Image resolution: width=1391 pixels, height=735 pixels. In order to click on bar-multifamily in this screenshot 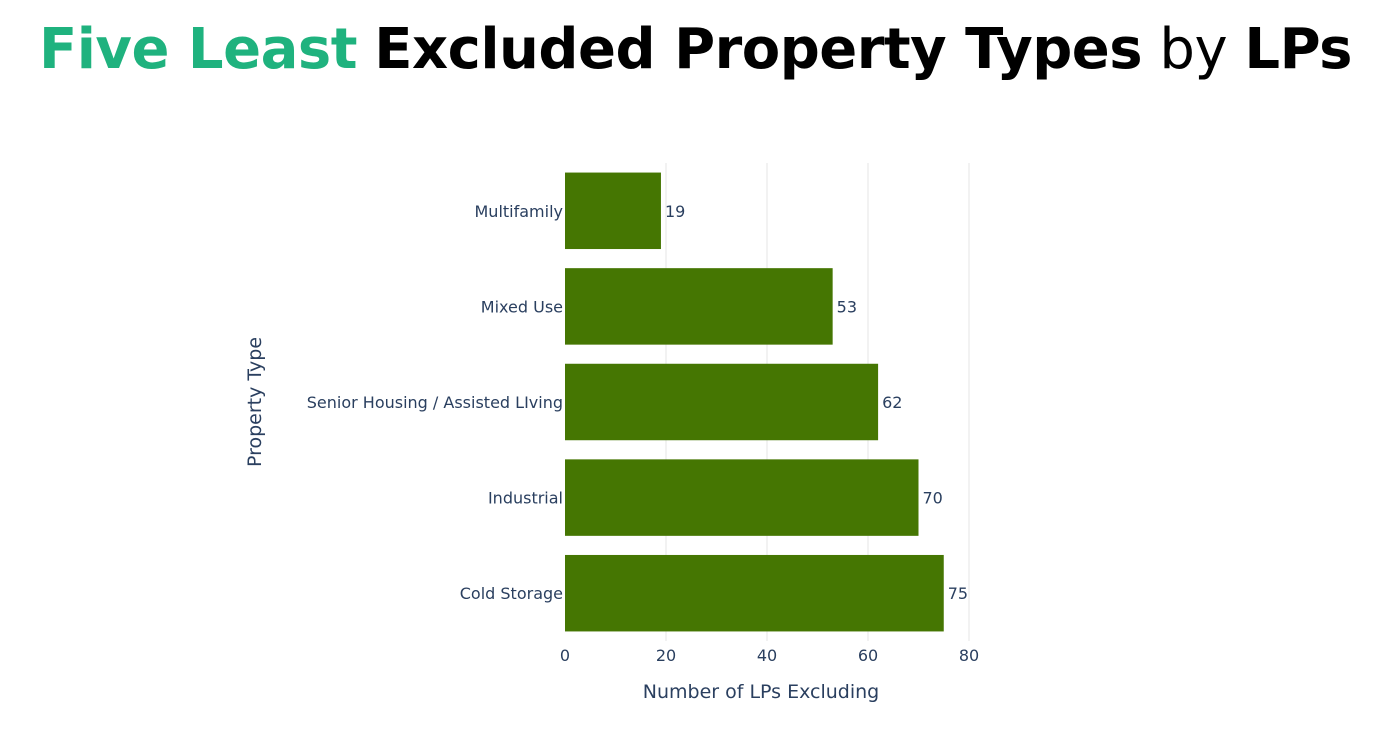, I will do `click(613, 211)`.